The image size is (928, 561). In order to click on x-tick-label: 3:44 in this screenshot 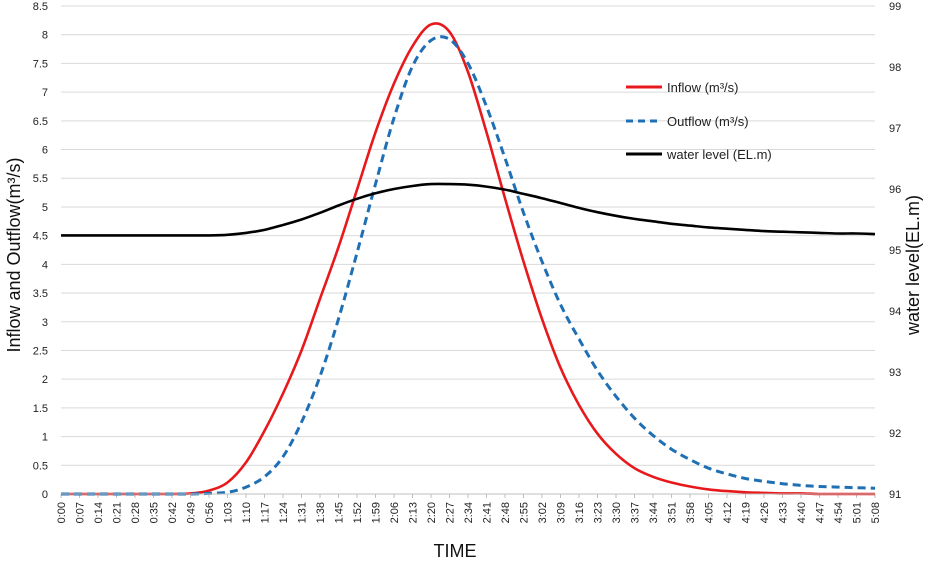, I will do `click(654, 512)`.